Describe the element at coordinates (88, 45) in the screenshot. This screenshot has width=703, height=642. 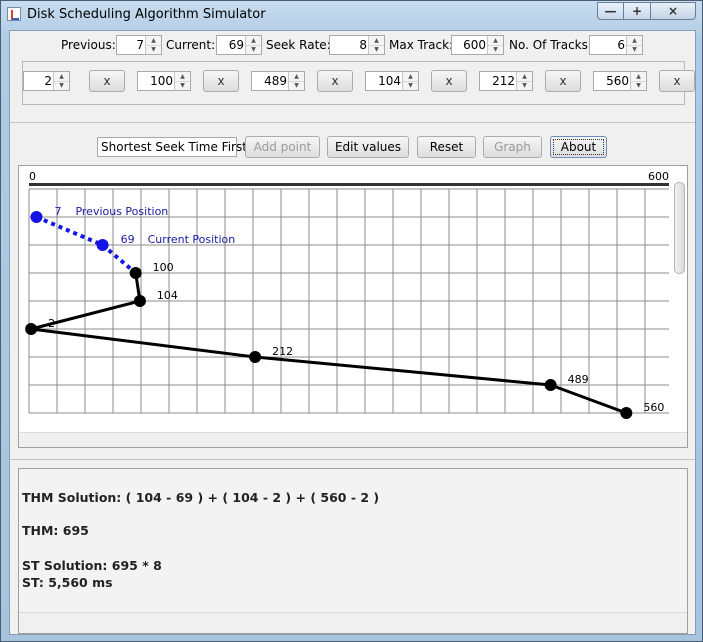
I see `previous-label: Previous:` at that location.